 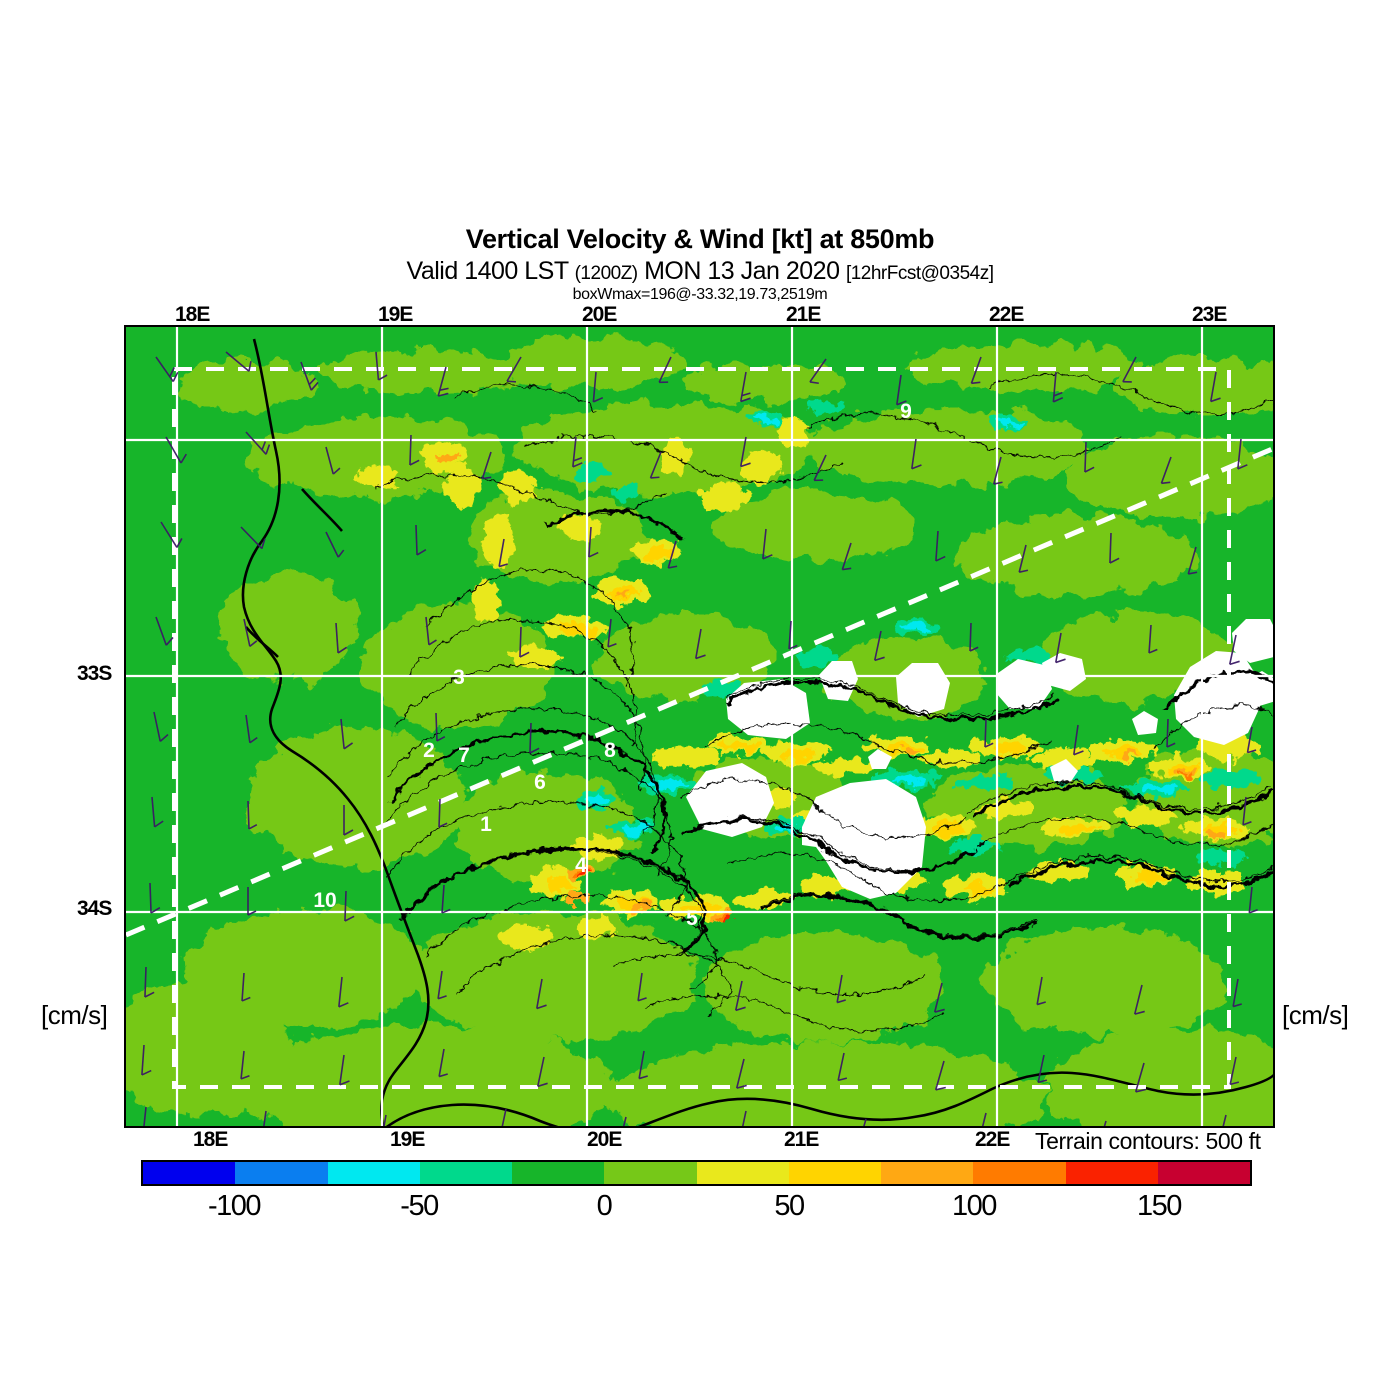 What do you see at coordinates (742, 271) in the screenshot?
I see `subtitle-valid-date: MON 13 Jan 2020` at bounding box center [742, 271].